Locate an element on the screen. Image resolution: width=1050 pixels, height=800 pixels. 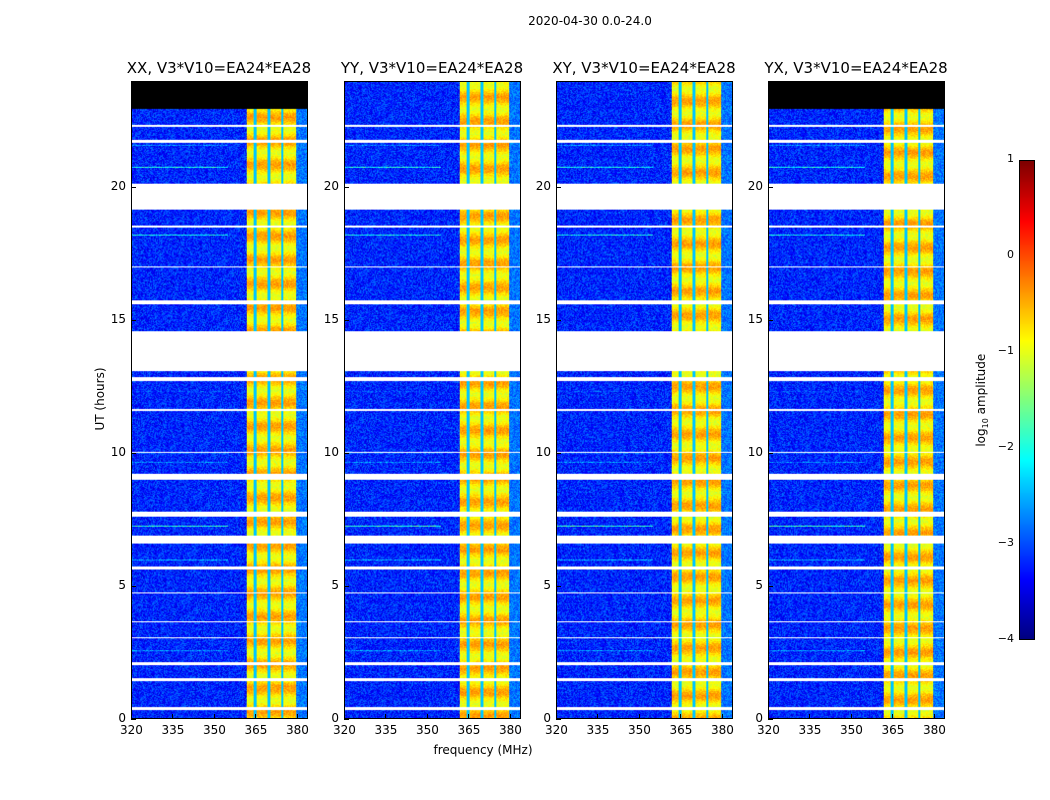
colorbar-label-rest: amplitude is located at coordinates (980, 386).